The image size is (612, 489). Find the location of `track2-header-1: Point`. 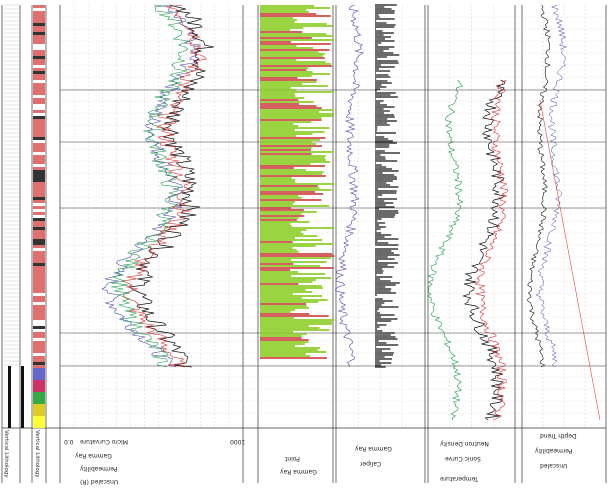

track2-header-1: Point is located at coordinates (292, 458).